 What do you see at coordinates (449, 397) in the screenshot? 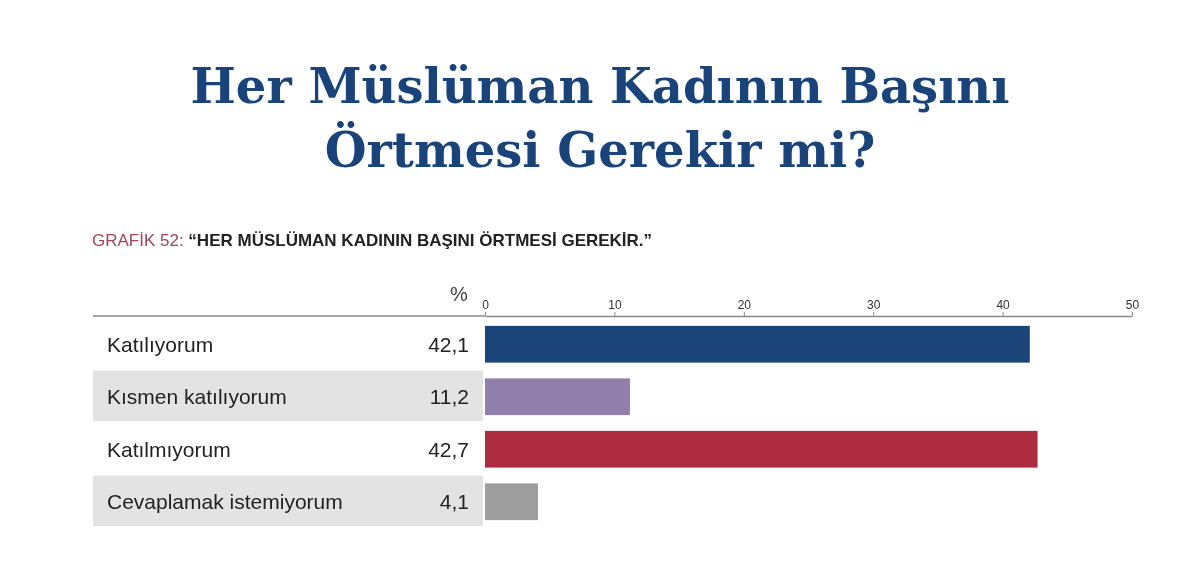
I see `data-label: 11,2` at bounding box center [449, 397].